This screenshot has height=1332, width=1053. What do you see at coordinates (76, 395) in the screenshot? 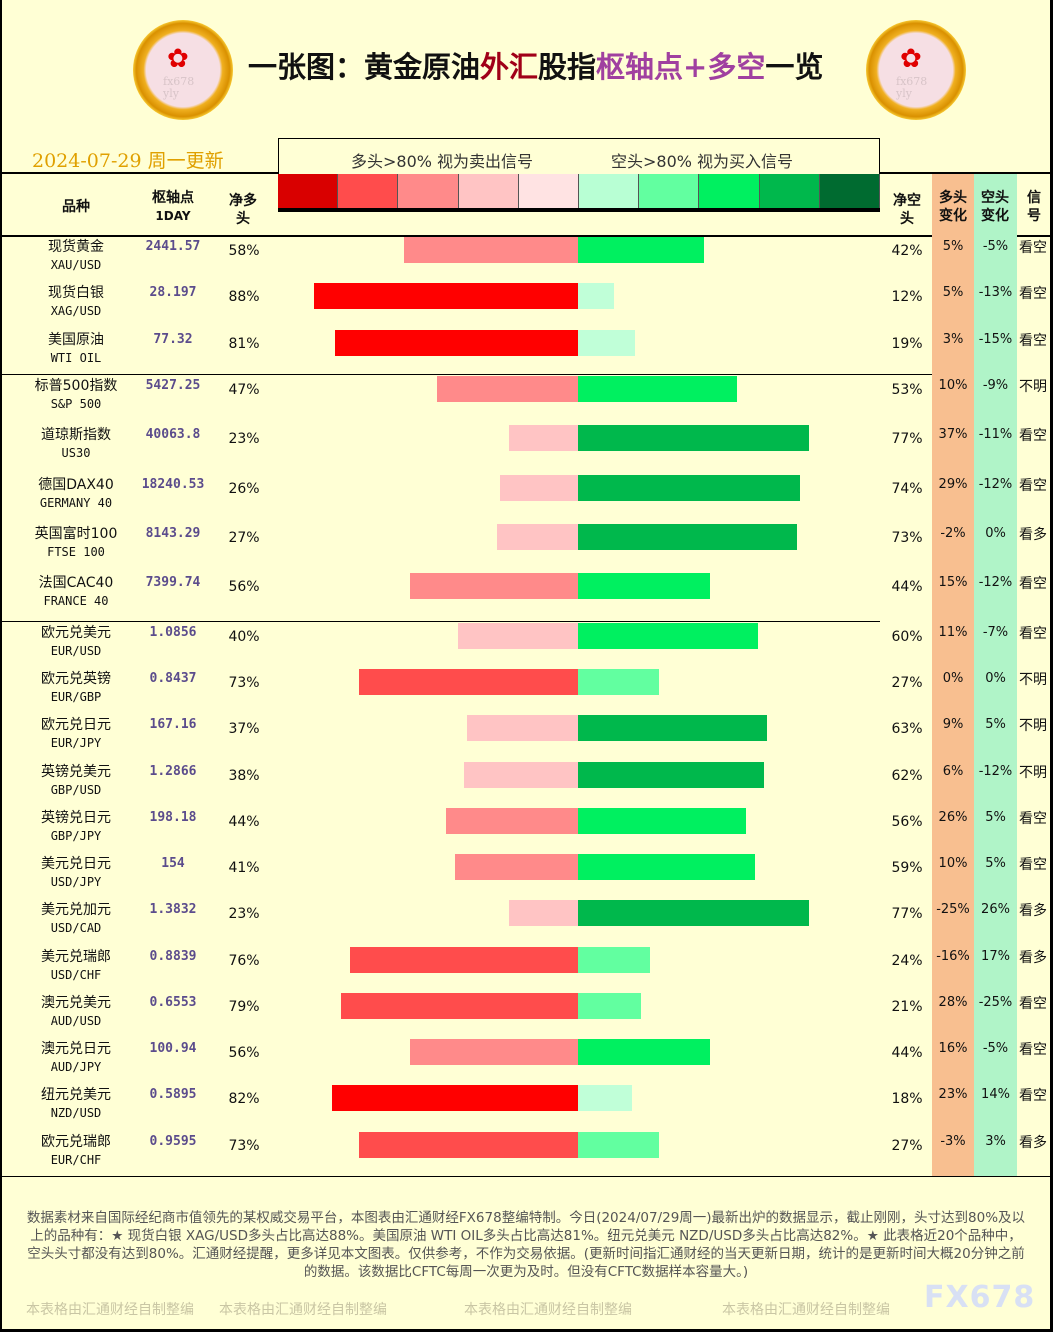
I see `instrument-name: 标普500指数 S&P 500` at bounding box center [76, 395].